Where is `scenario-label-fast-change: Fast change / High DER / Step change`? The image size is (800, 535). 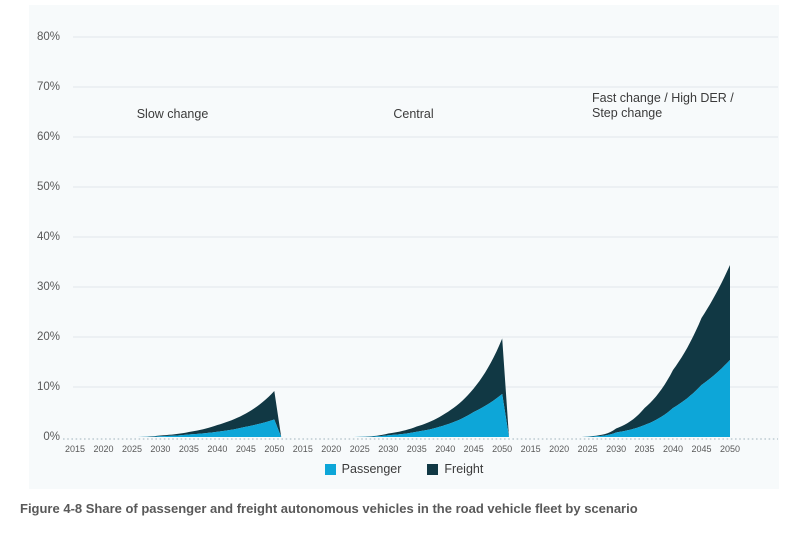 scenario-label-fast-change: Fast change / High DER / Step change is located at coordinates (663, 105).